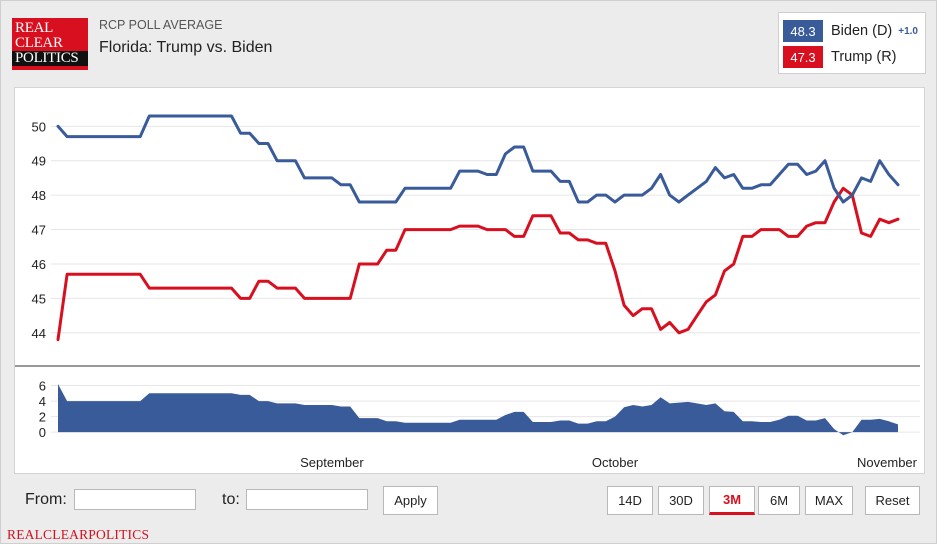 Image resolution: width=937 pixels, height=544 pixels. I want to click on x-tick-label: October, so click(615, 462).